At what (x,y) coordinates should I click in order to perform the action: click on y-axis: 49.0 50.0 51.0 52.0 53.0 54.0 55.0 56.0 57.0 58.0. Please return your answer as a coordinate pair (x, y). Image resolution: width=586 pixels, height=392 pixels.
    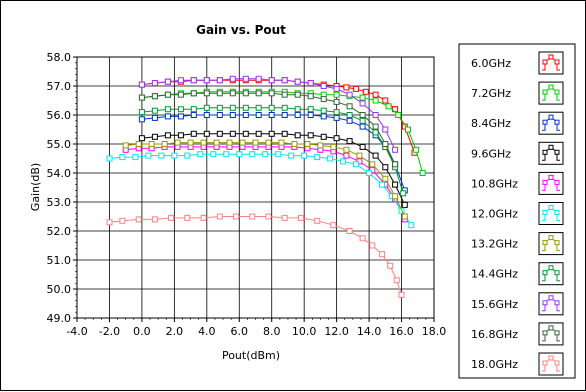
    Looking at the image, I should click on (62, 188).